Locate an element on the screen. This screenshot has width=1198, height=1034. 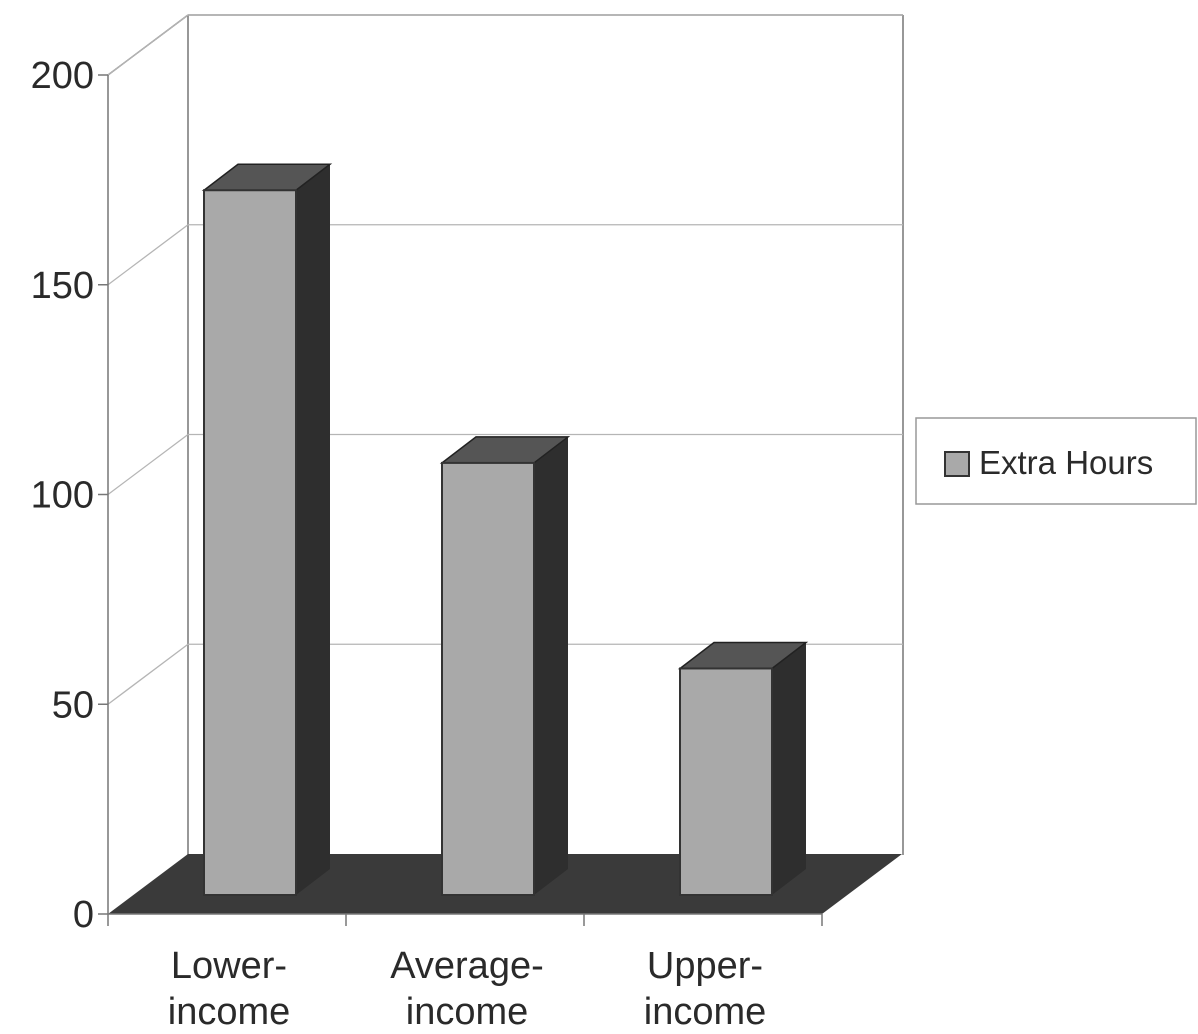
y-tick-label-2: 100 is located at coordinates (62, 496).